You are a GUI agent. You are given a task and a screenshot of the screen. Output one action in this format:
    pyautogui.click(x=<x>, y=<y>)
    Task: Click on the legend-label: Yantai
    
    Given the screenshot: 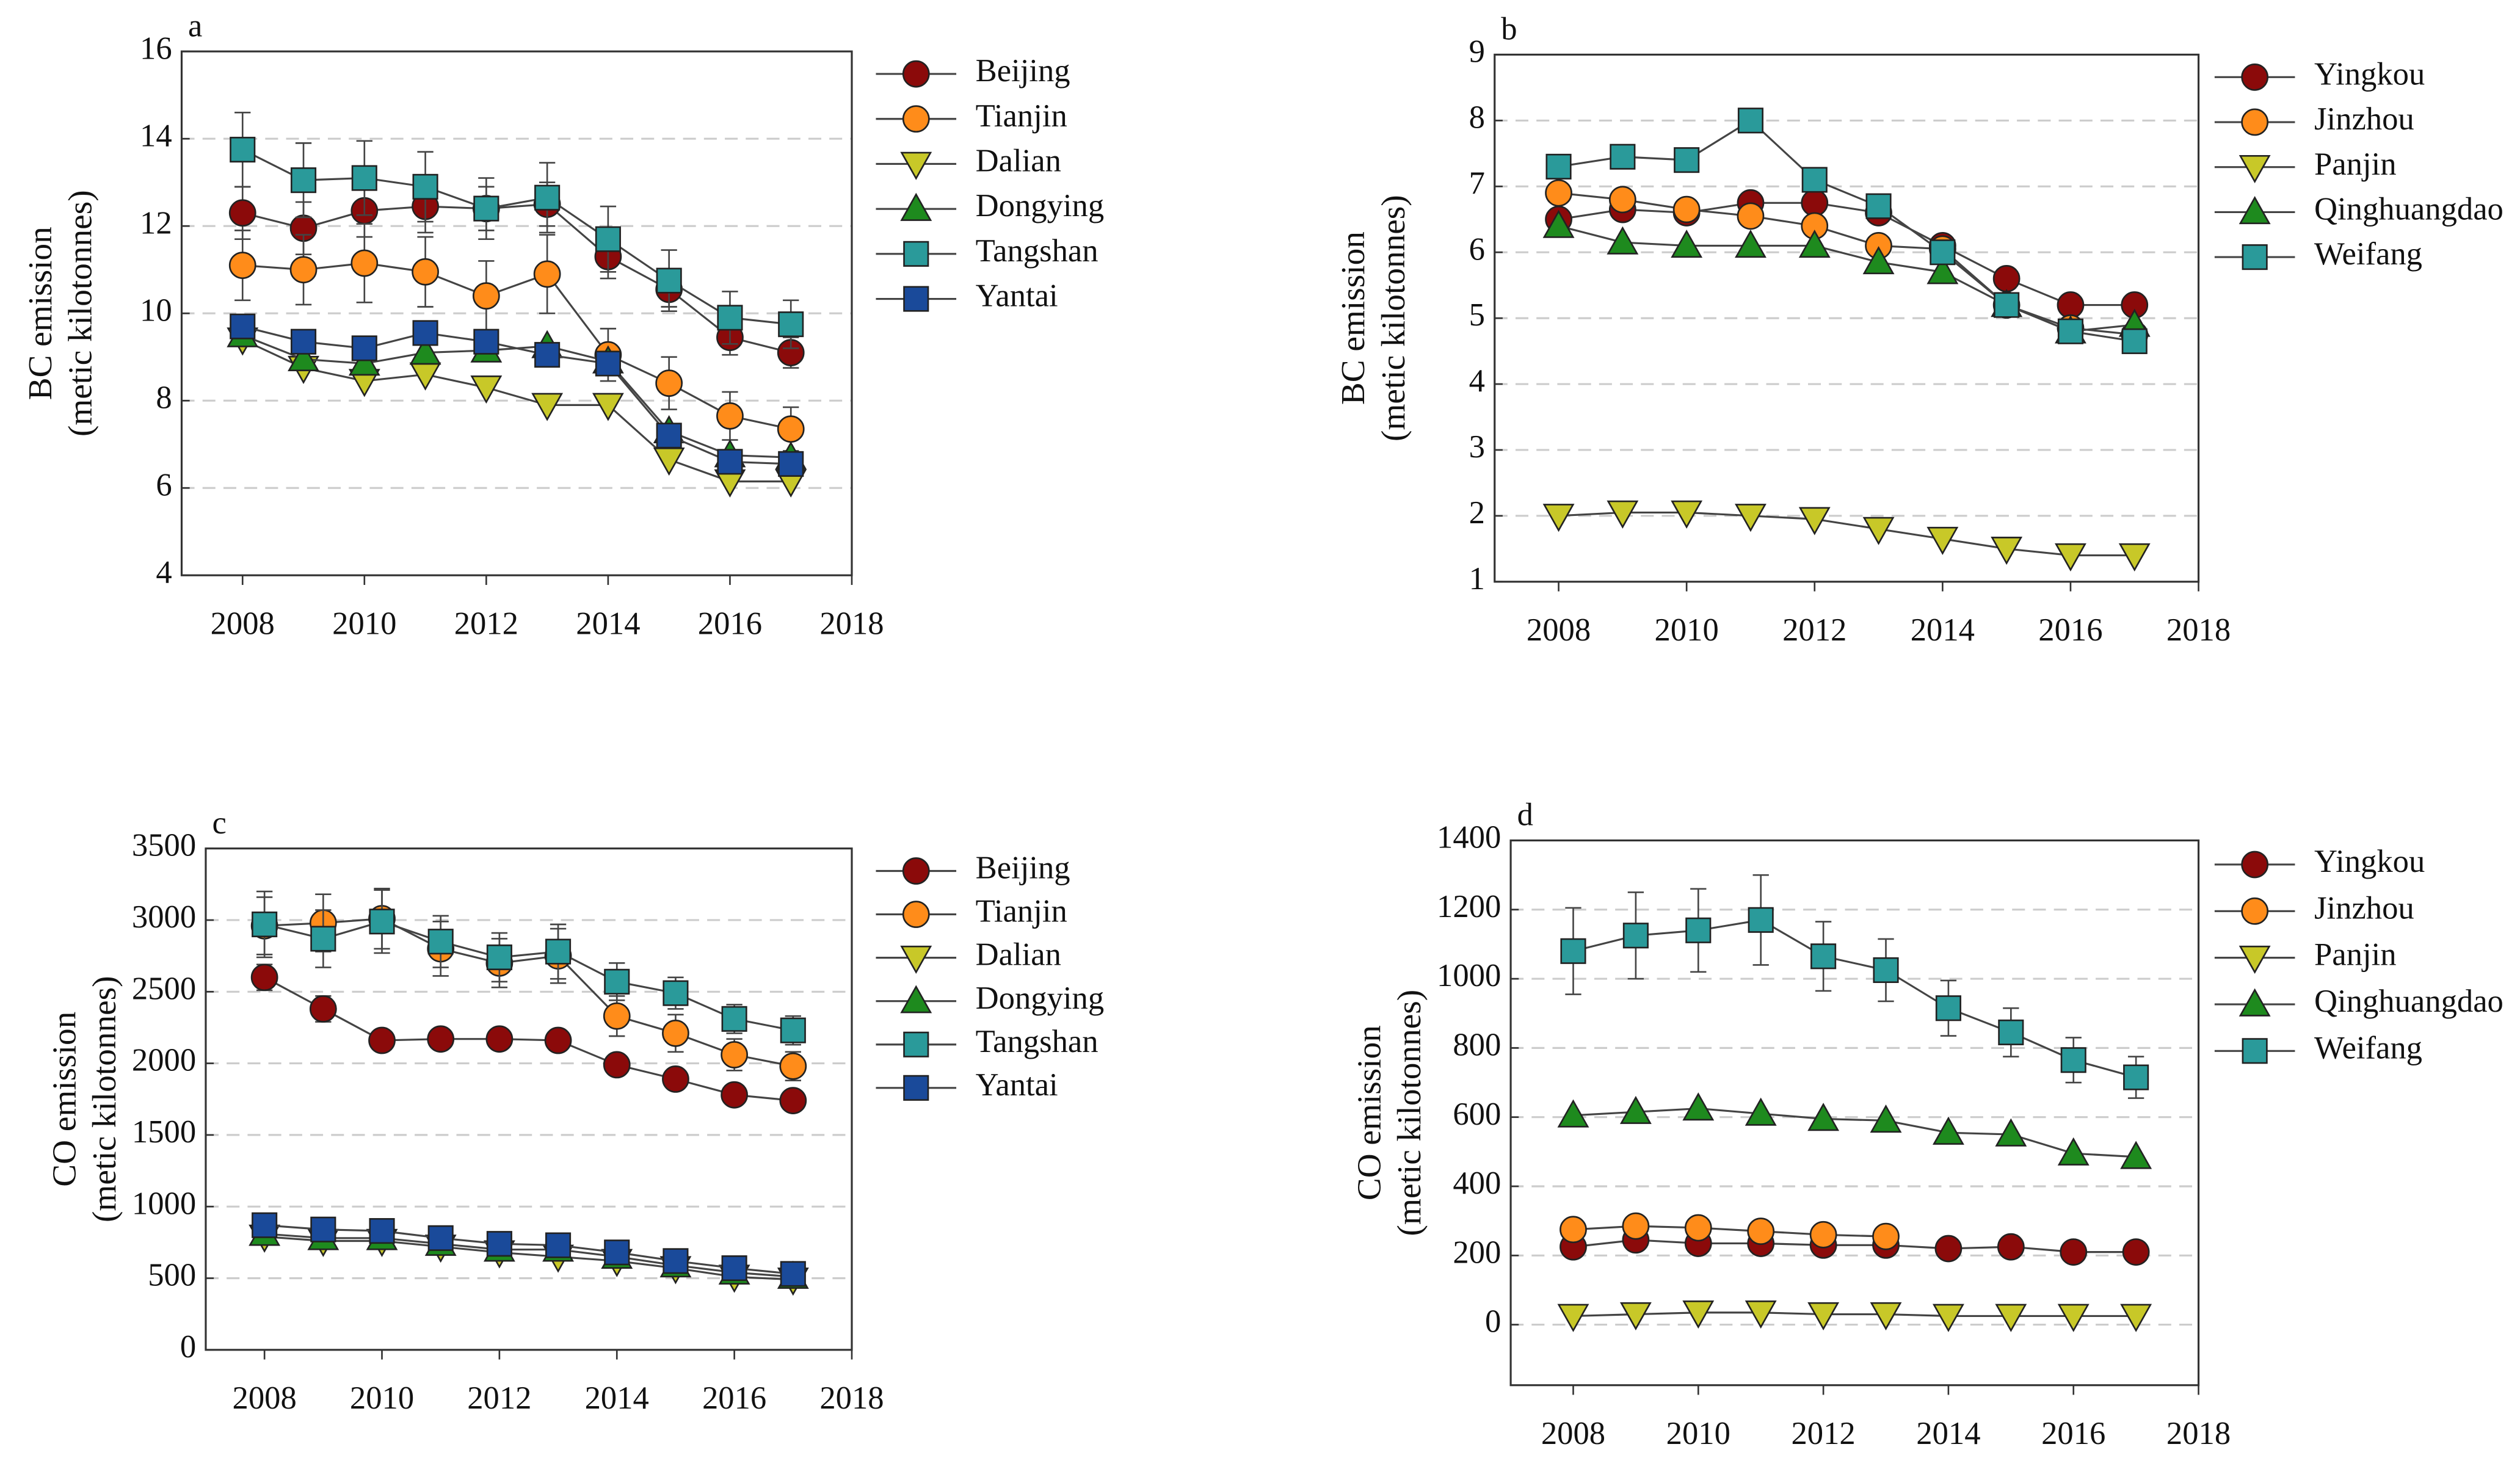 What is the action you would take?
    pyautogui.click(x=1017, y=1085)
    